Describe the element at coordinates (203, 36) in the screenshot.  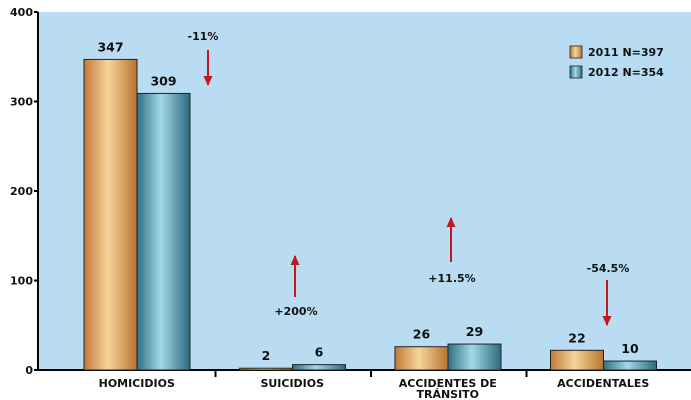
I see `change-label: -11%` at that location.